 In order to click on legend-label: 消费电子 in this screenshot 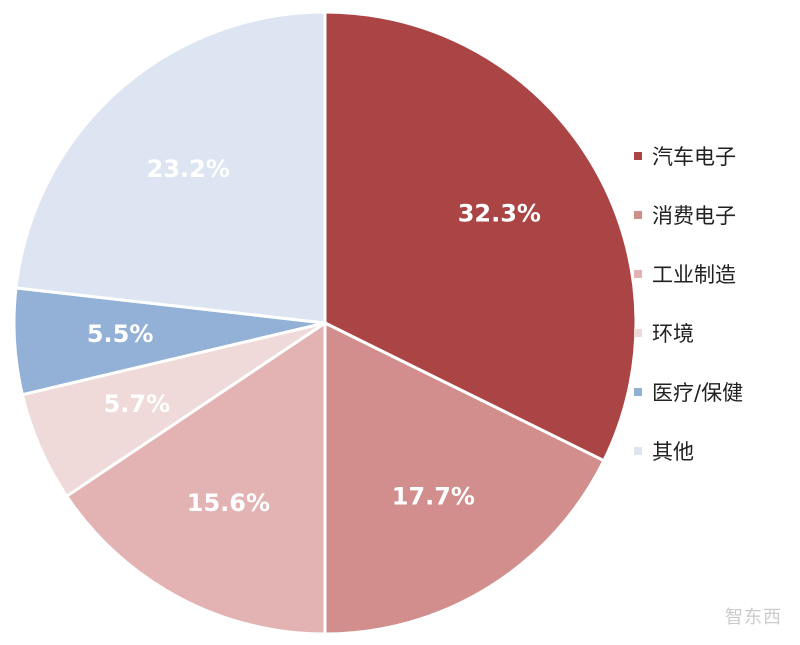, I will do `click(694, 215)`.